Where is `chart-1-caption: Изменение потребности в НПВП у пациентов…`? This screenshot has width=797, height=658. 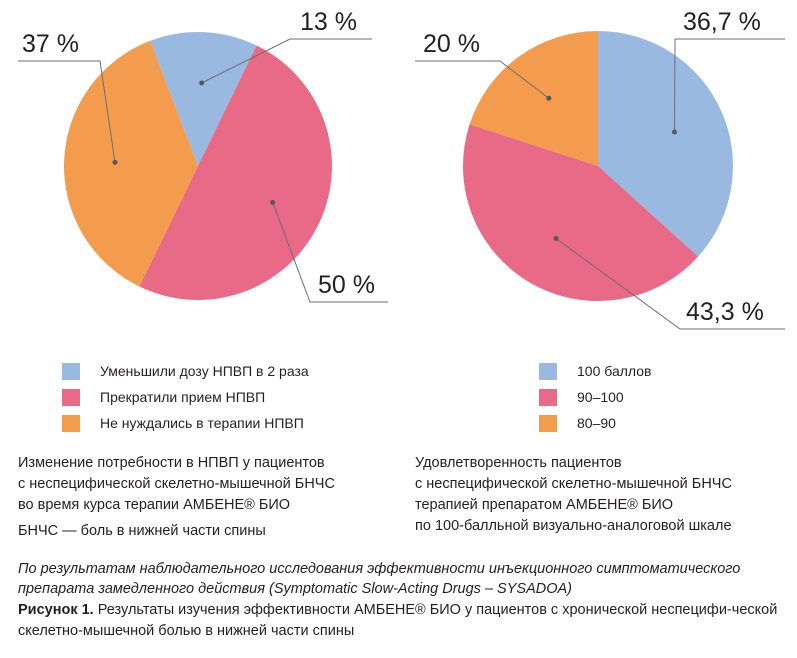 chart-1-caption: Изменение потребности в НПВП у пациентов… is located at coordinates (176, 497).